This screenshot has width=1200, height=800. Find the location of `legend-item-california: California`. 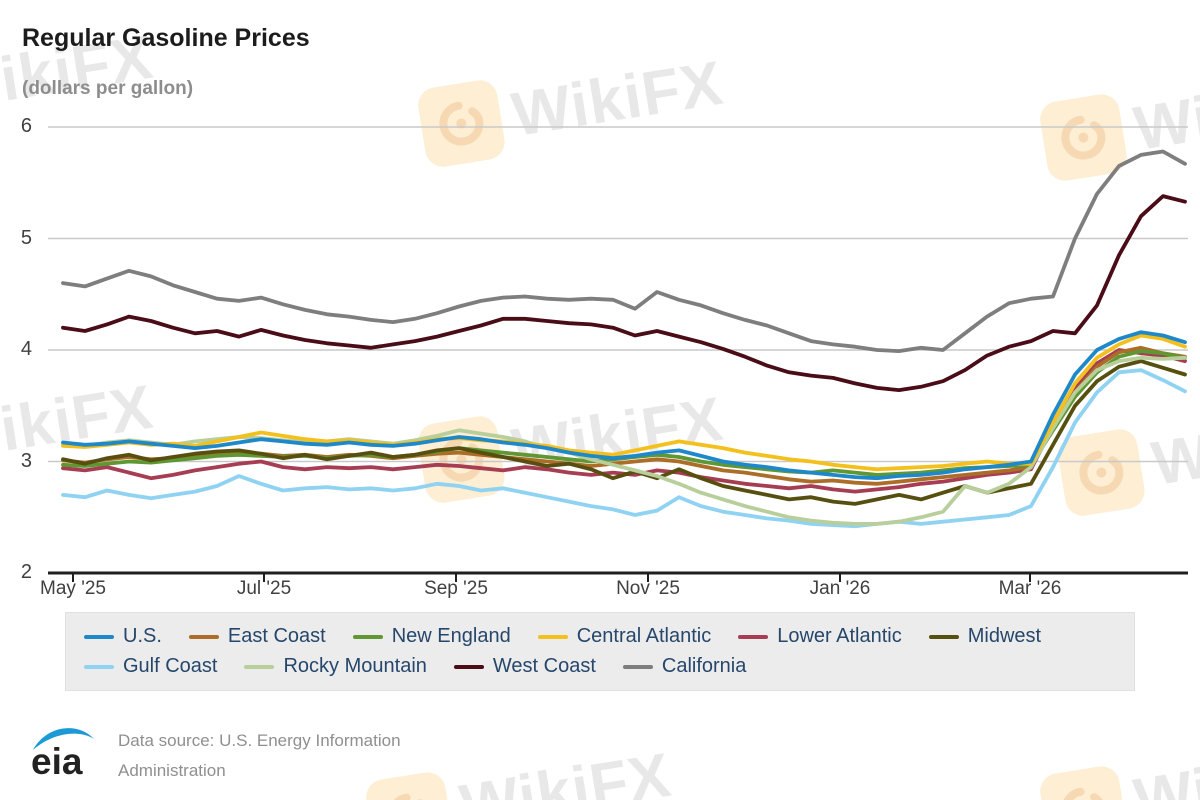

legend-item-california: California is located at coordinates (684, 666).